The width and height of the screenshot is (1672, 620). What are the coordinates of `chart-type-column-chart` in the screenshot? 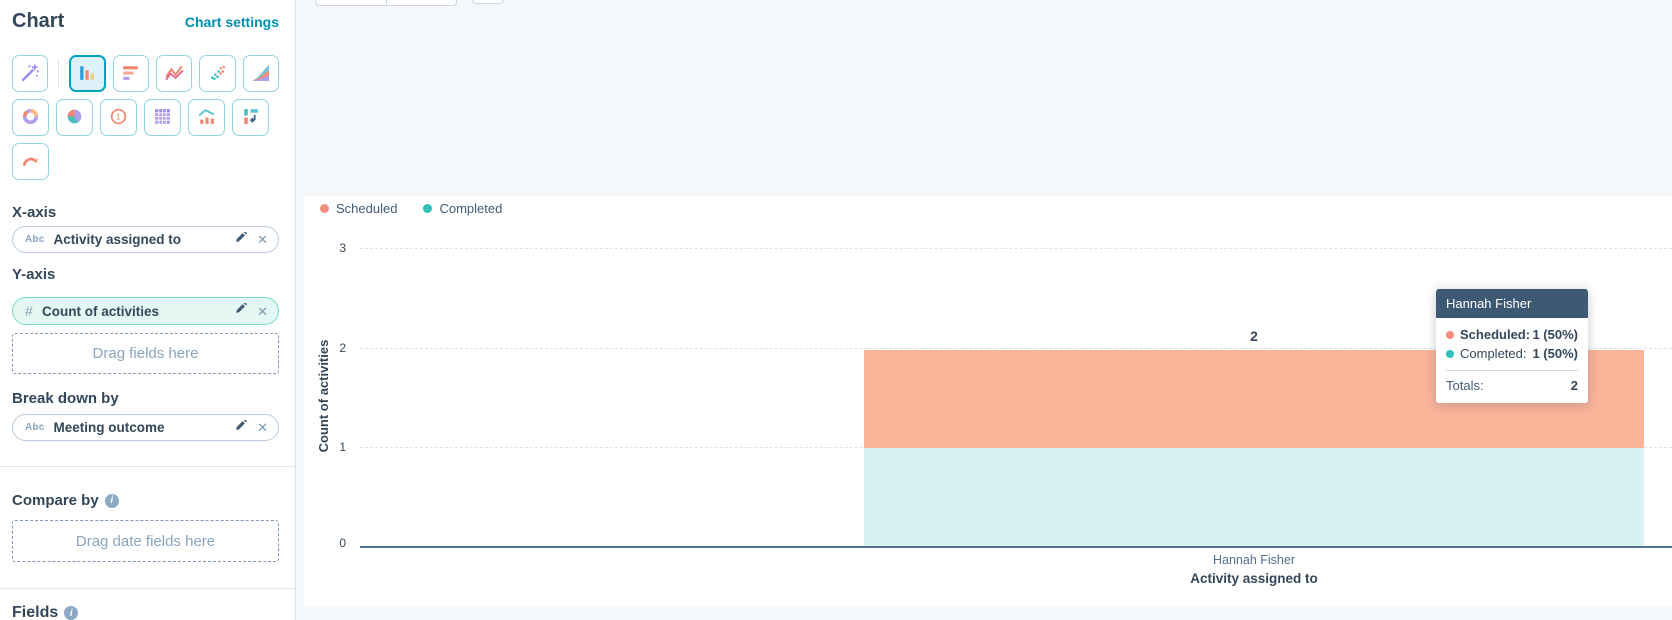 It's located at (87, 73).